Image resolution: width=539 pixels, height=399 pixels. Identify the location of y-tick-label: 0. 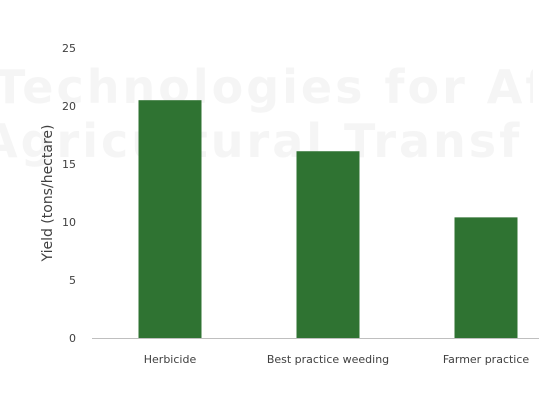
(72, 338).